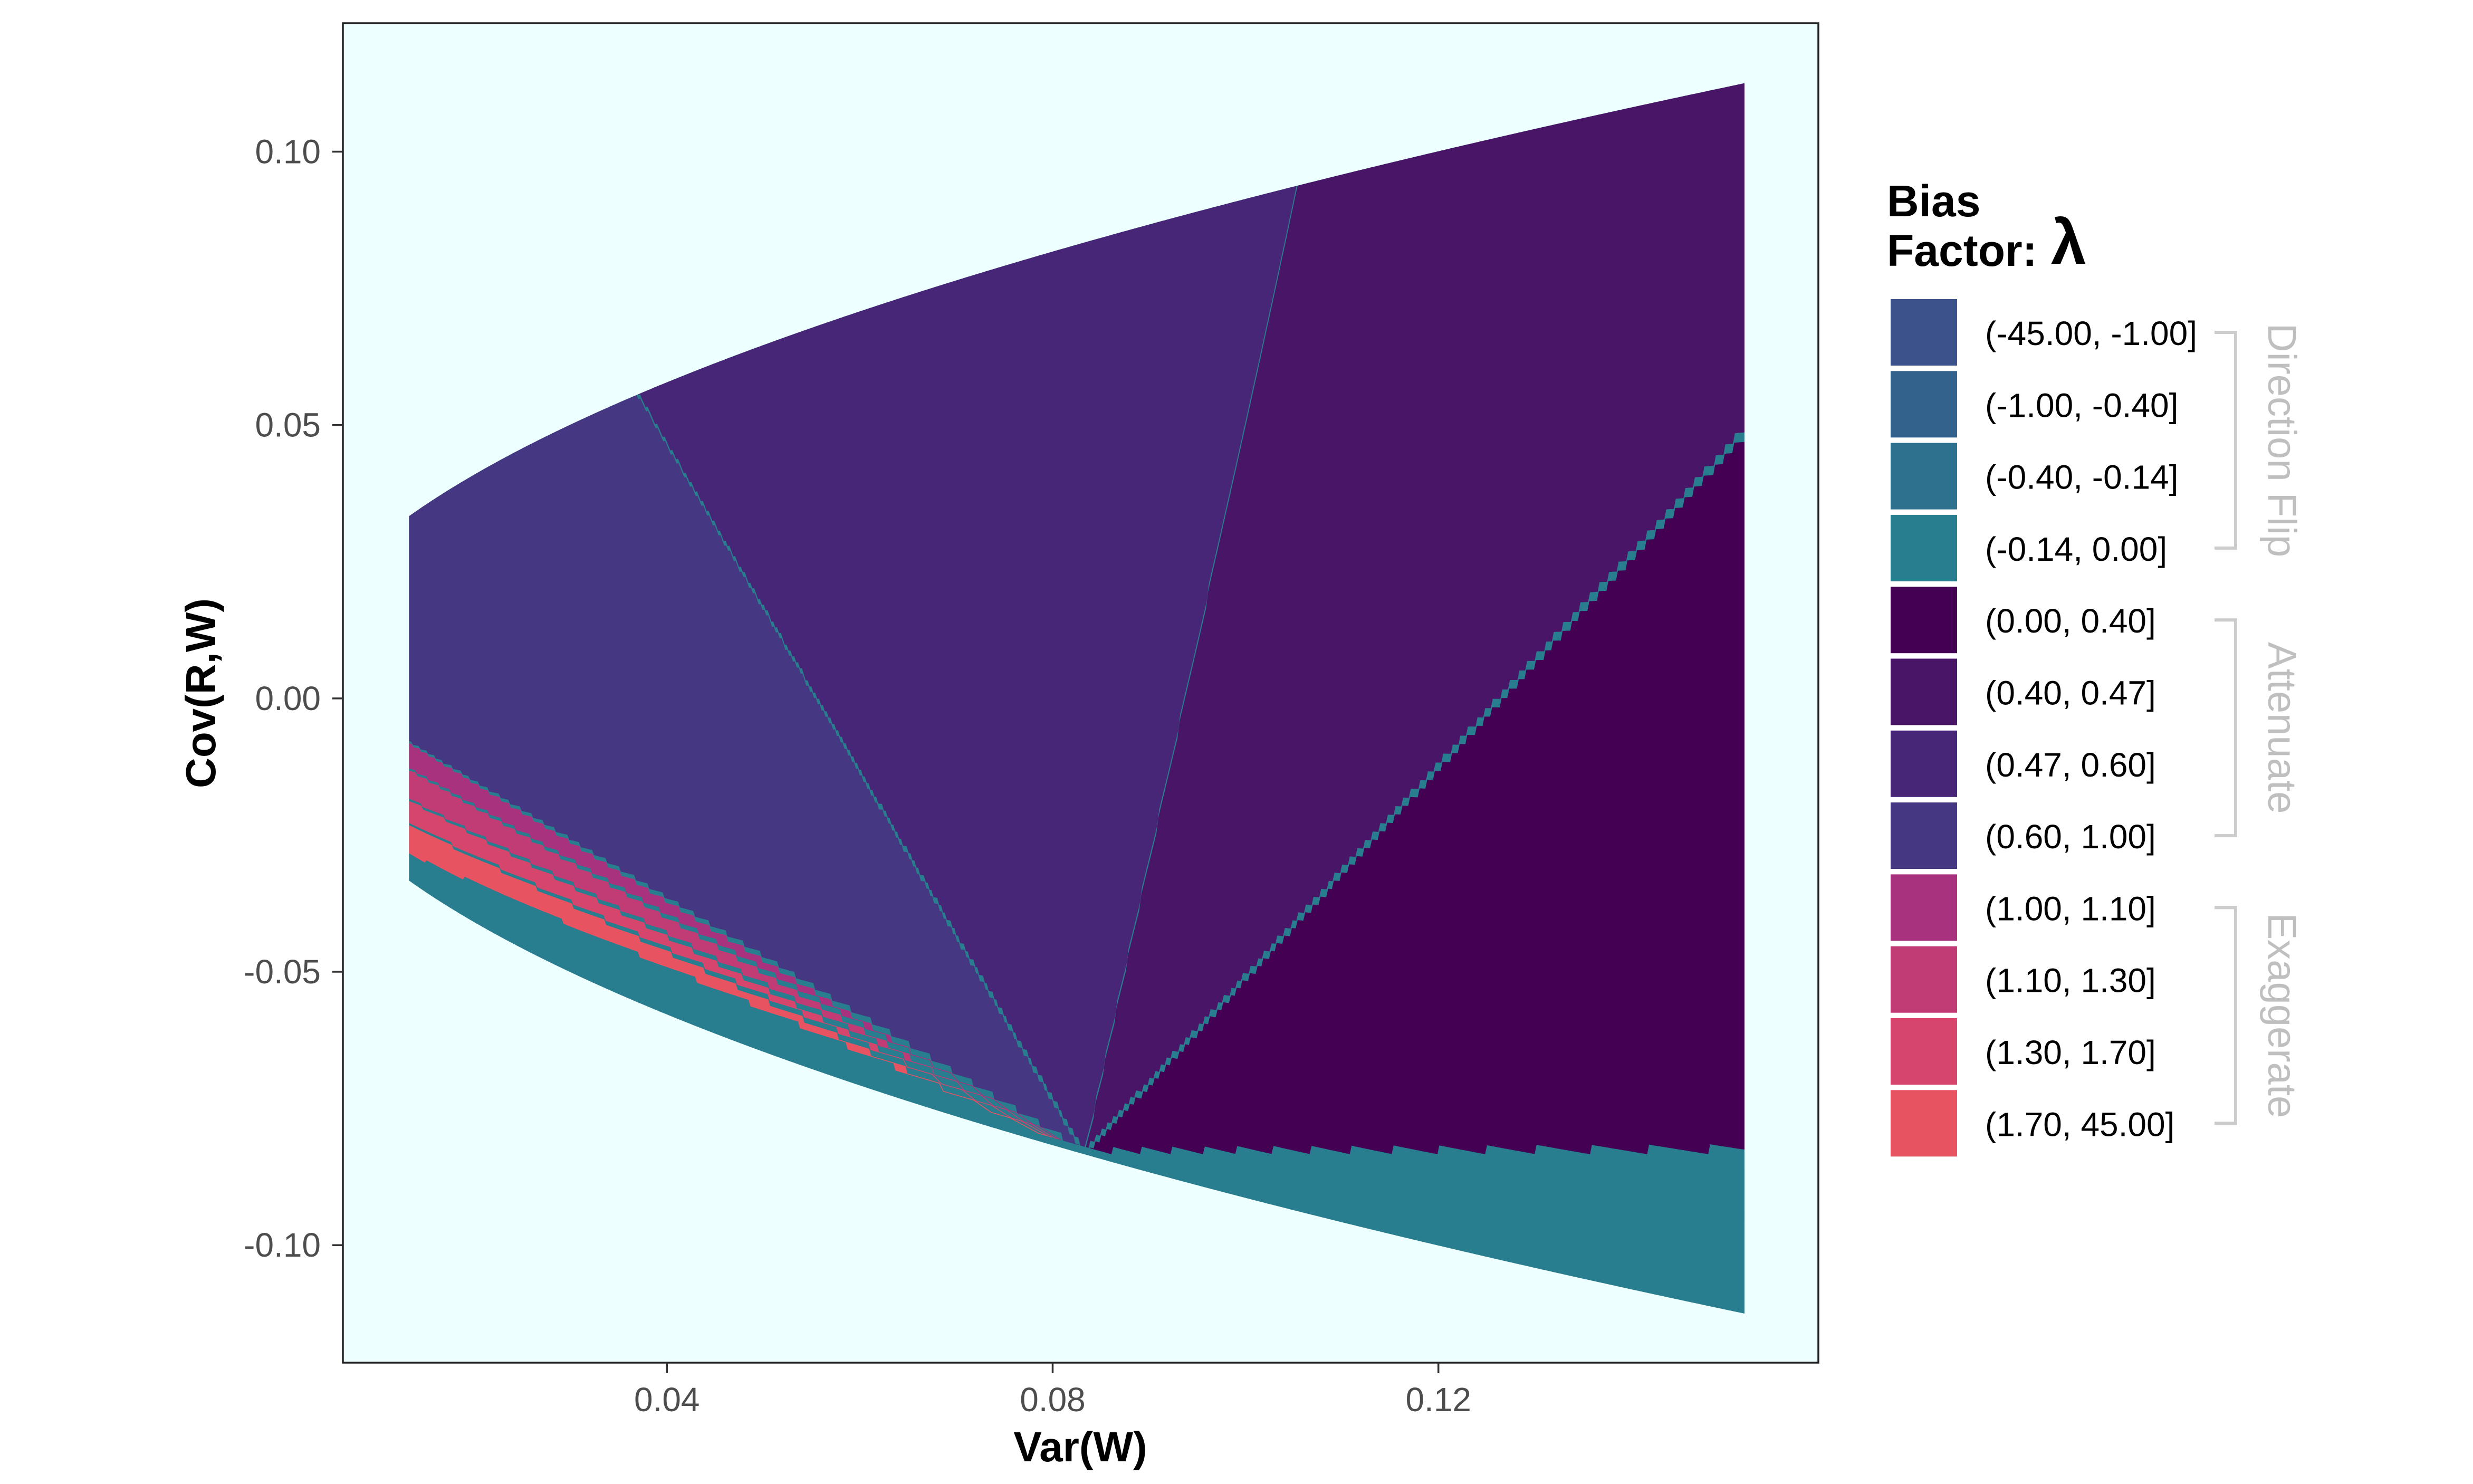 The height and width of the screenshot is (1484, 2473). Describe the element at coordinates (2091, 333) in the screenshot. I see `legend-label: (-45.00, -1.00]` at that location.